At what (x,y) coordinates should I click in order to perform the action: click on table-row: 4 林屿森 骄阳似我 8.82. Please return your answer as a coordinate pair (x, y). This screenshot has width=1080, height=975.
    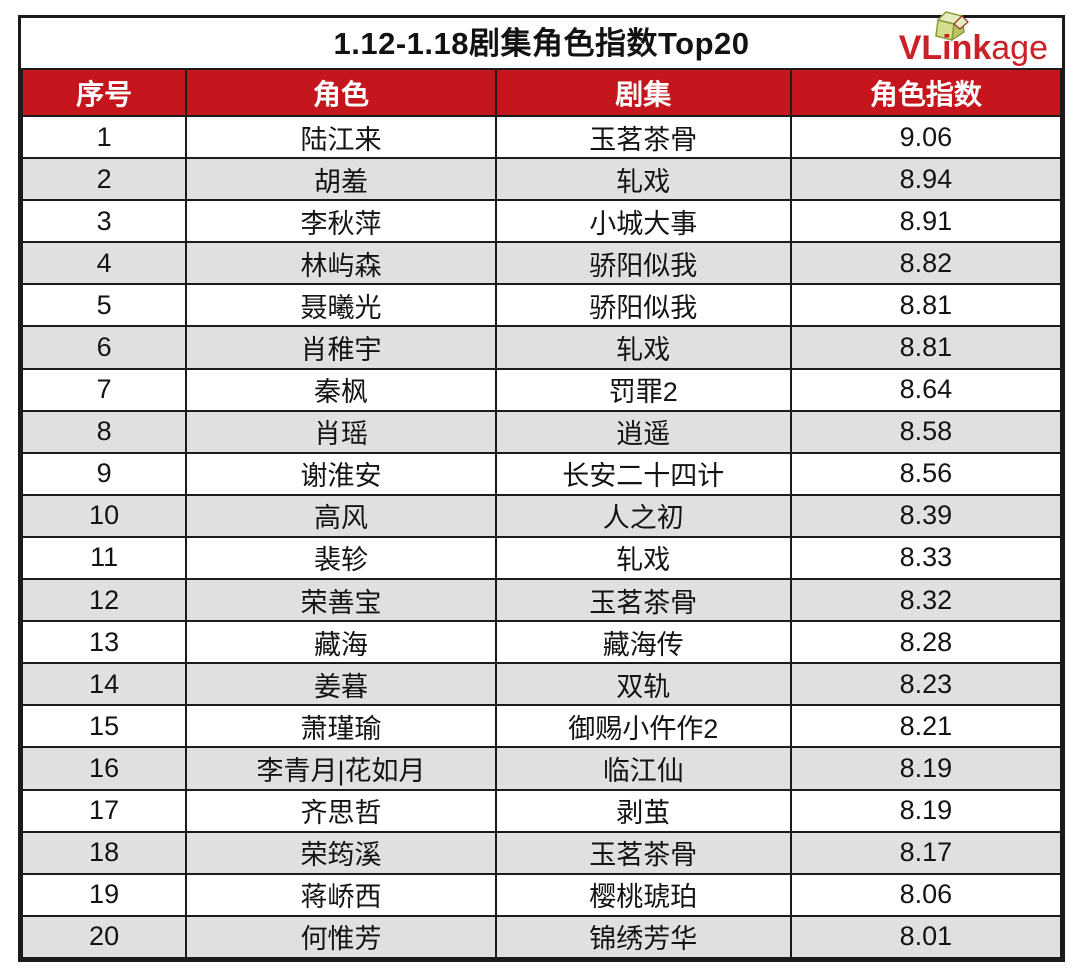
    Looking at the image, I should click on (541, 263).